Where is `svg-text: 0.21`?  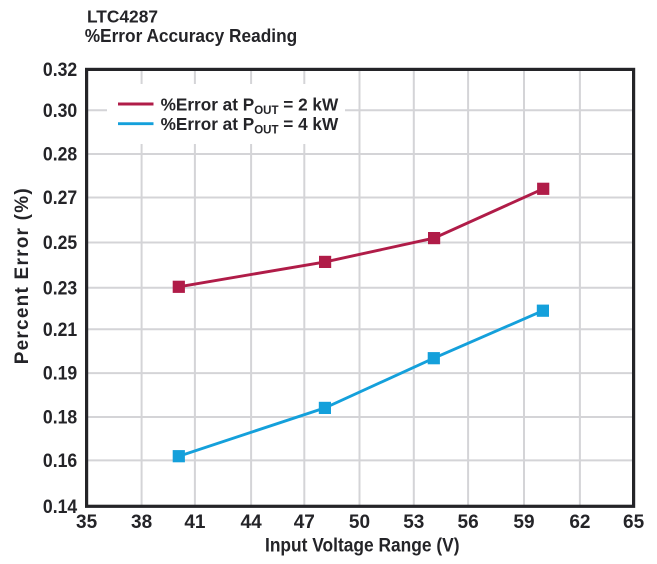
svg-text: 0.21 is located at coordinates (60, 330).